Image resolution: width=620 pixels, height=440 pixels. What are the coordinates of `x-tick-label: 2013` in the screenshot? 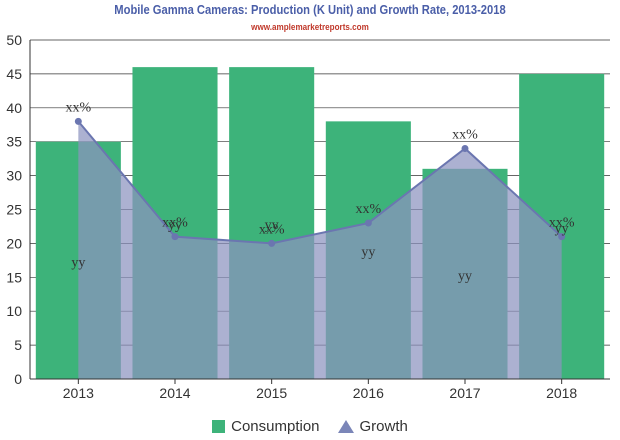 It's located at (78, 393).